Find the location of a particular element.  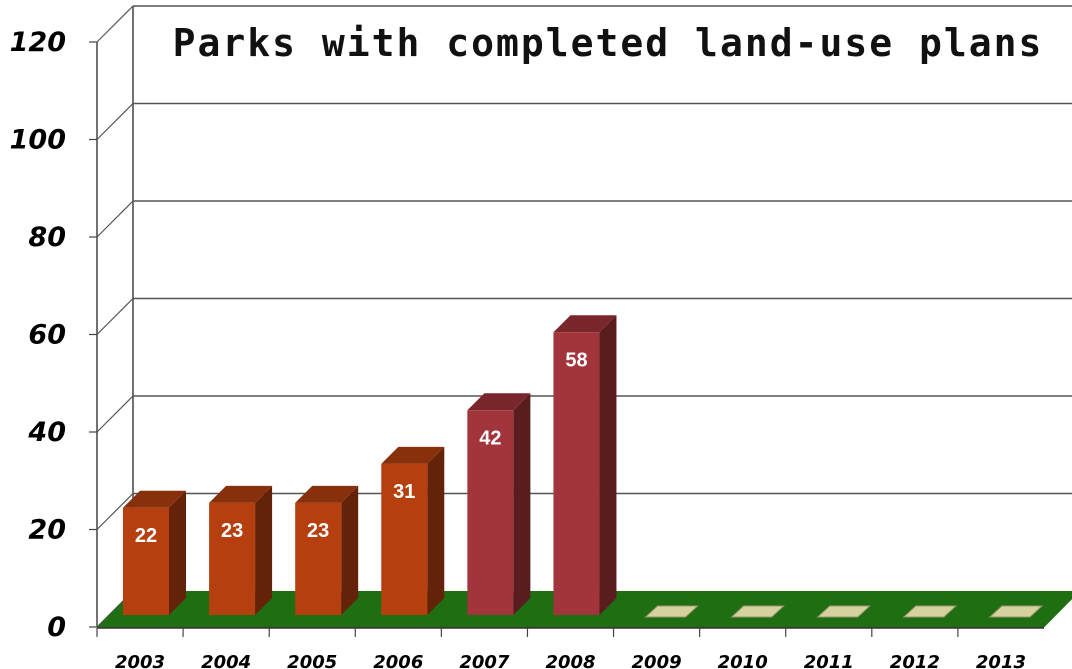

y-axis-ticks: 0 20 40 60 80 100 120 is located at coordinates (53, 335).